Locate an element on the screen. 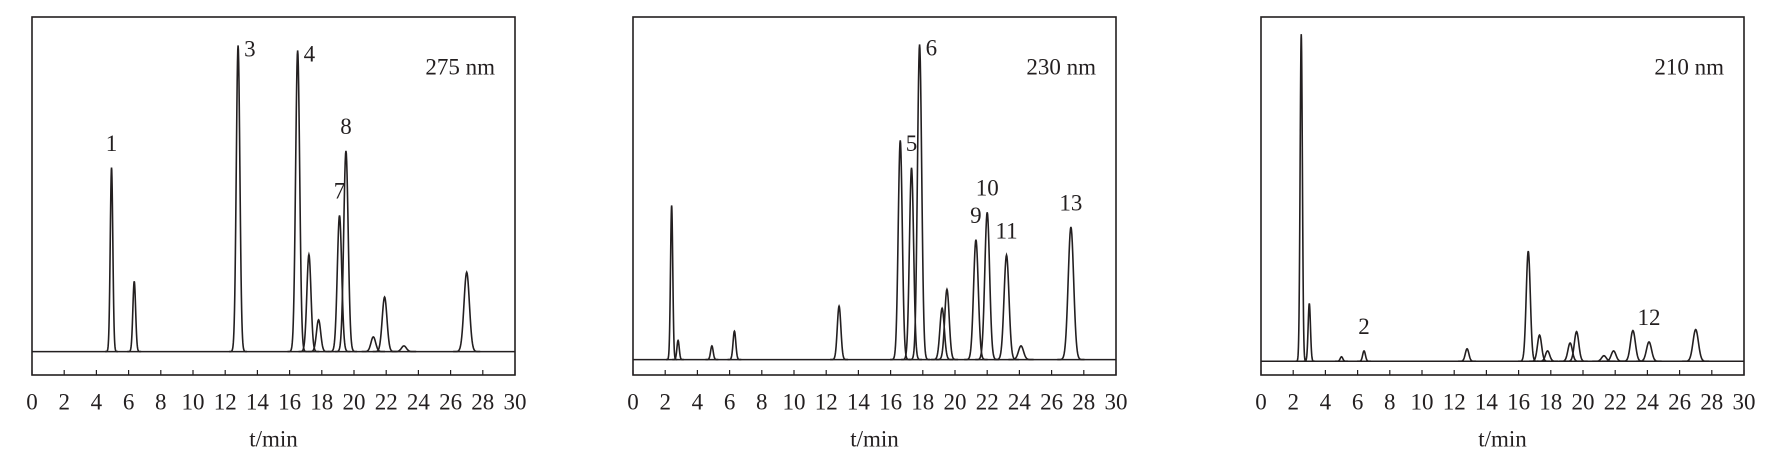  wavelength-label: 210 nm is located at coordinates (1689, 66).